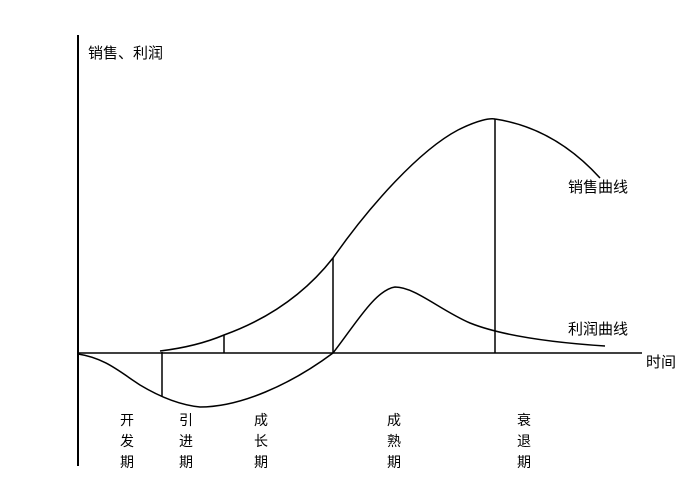 The width and height of the screenshot is (700, 500). What do you see at coordinates (661, 362) in the screenshot?
I see `x-axis-label: 时间` at bounding box center [661, 362].